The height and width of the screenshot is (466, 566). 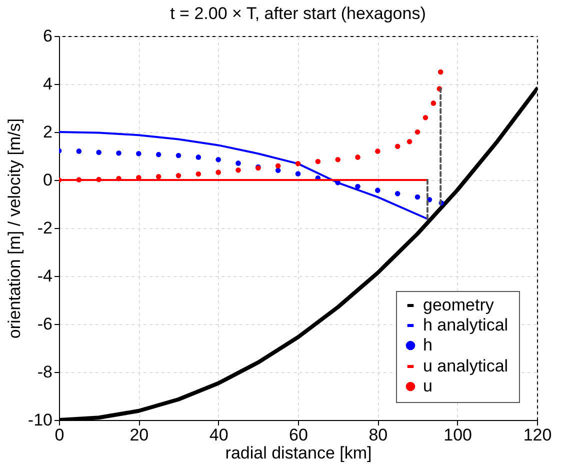 I want to click on y-tick-label: -4, so click(x=44, y=276).